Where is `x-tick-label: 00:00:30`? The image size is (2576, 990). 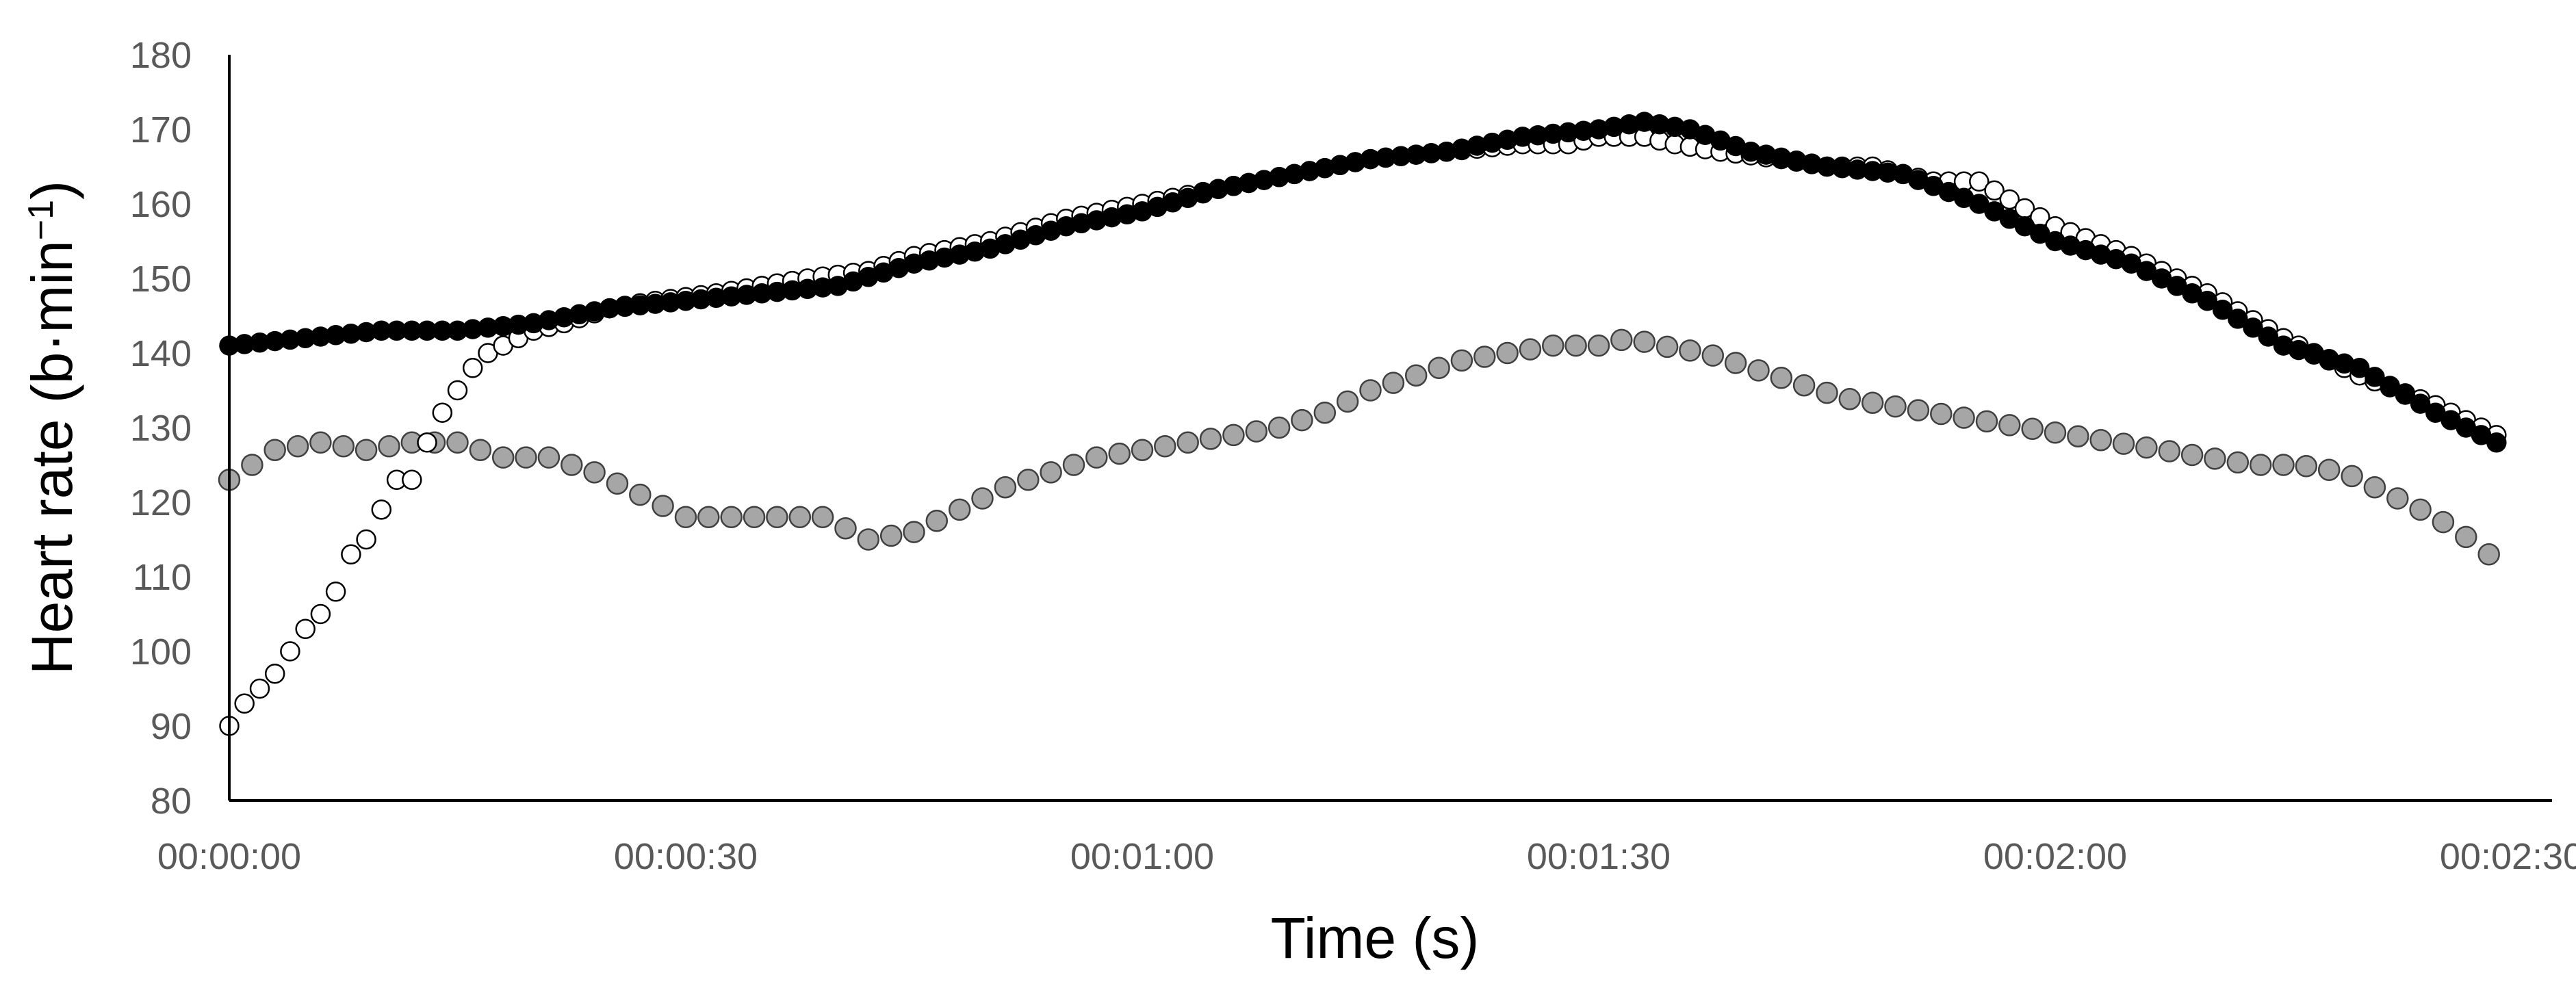
x-tick-label: 00:00:30 is located at coordinates (686, 856).